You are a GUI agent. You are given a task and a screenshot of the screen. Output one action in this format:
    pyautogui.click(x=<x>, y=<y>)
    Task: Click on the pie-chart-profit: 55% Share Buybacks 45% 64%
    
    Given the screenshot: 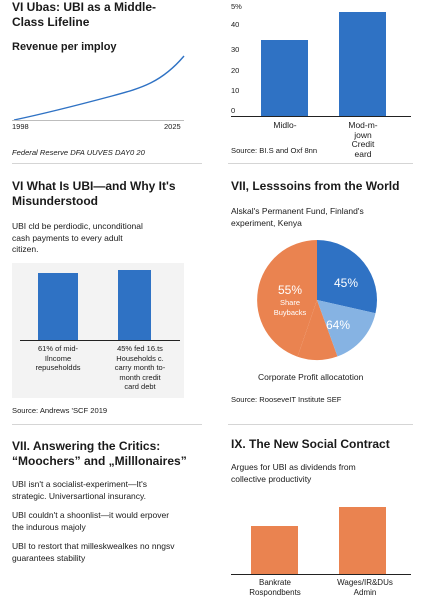 What is the action you would take?
    pyautogui.click(x=317, y=300)
    